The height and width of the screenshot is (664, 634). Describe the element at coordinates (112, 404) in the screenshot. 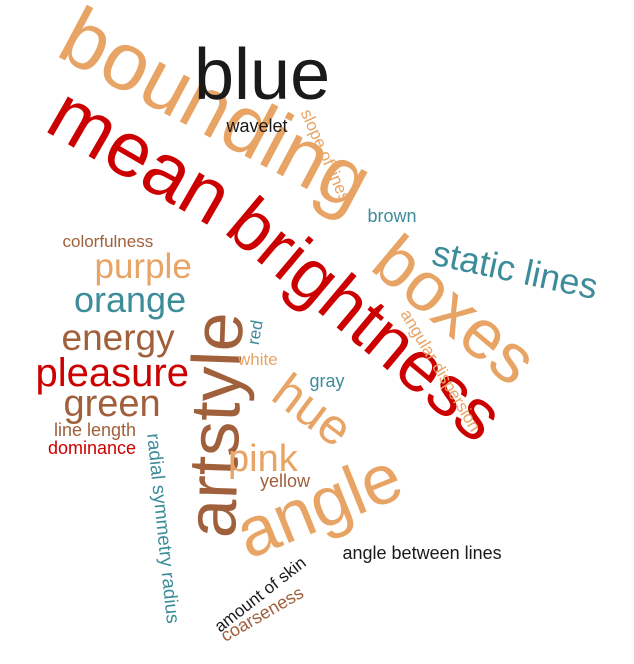

I see `word-green: green` at that location.